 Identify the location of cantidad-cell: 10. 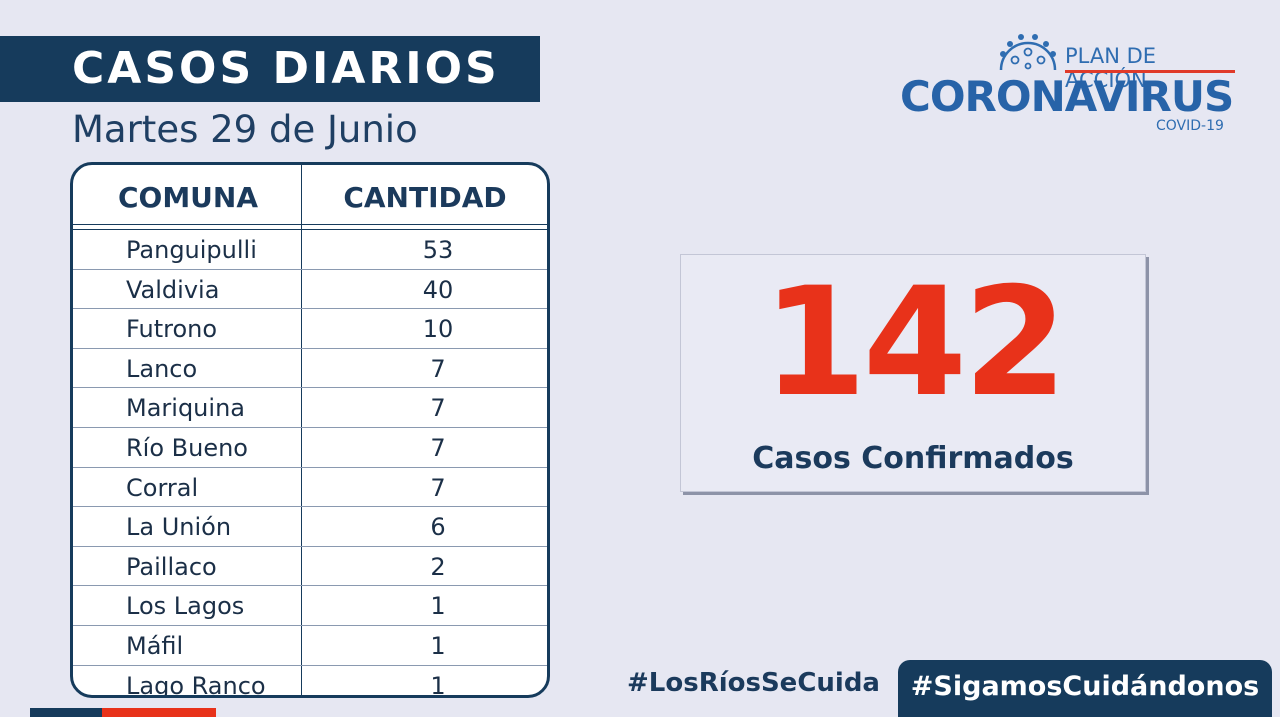
(438, 329).